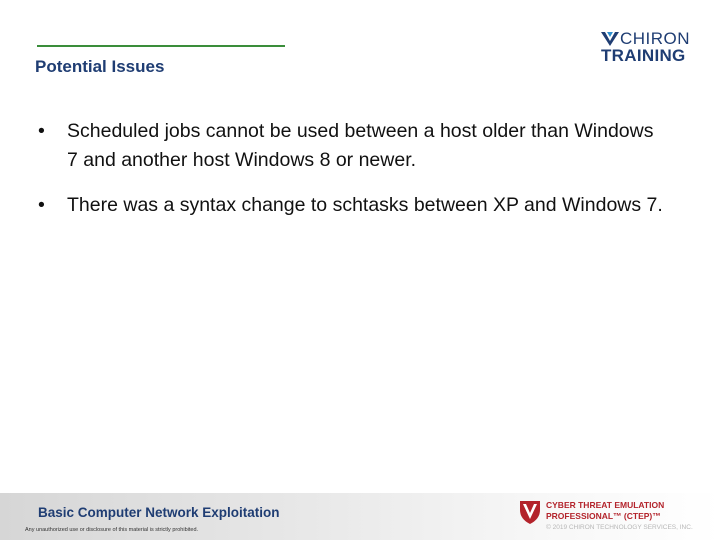 Image resolution: width=720 pixels, height=540 pixels. I want to click on chiron-training-logo: CHIRON TRAINING, so click(647, 48).